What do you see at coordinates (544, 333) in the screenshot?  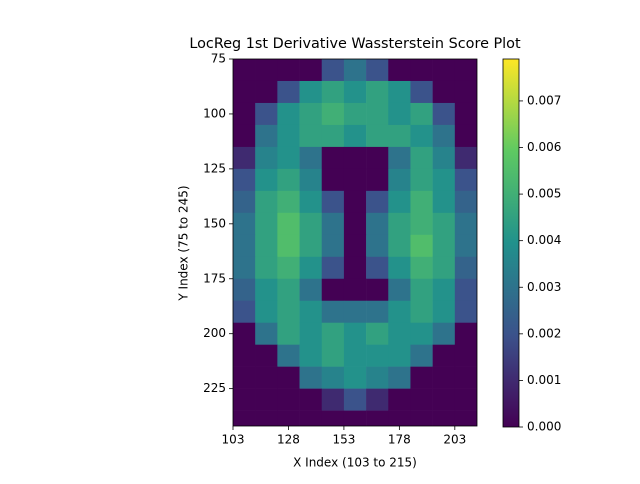 I see `colorbar-tick-label: 0.002` at bounding box center [544, 333].